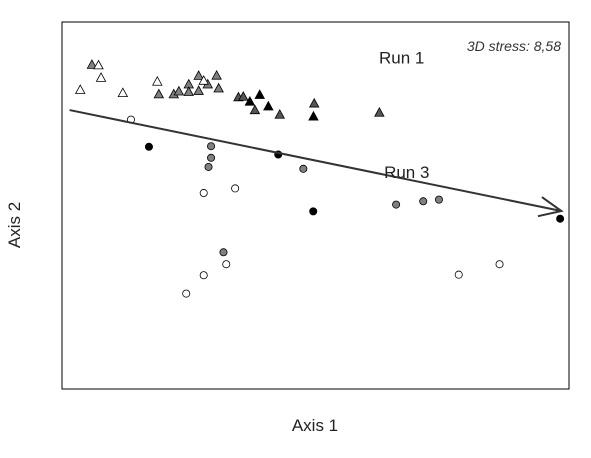 This screenshot has height=458, width=591. What do you see at coordinates (315, 425) in the screenshot?
I see `x-axis-label: Axis 1` at bounding box center [315, 425].